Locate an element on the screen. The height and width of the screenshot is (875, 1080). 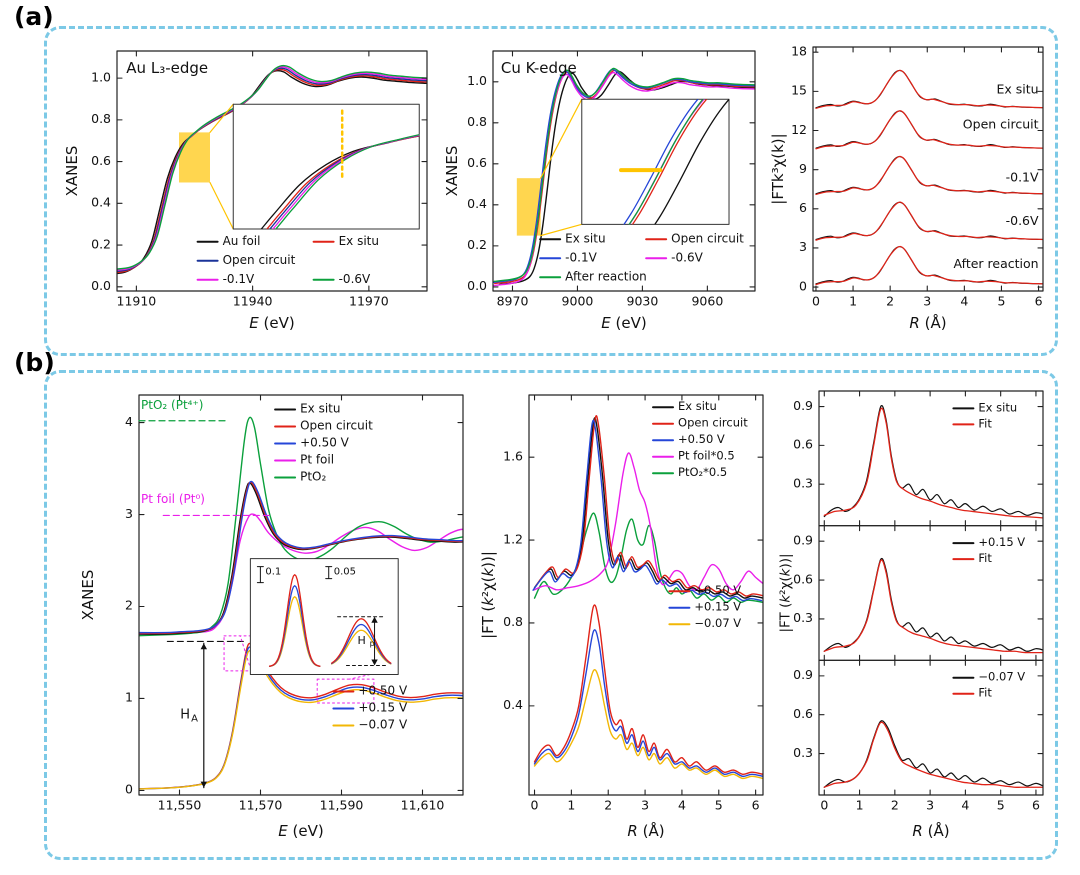
chart-pt-ft-exafs is located at coordinates (623, 614).